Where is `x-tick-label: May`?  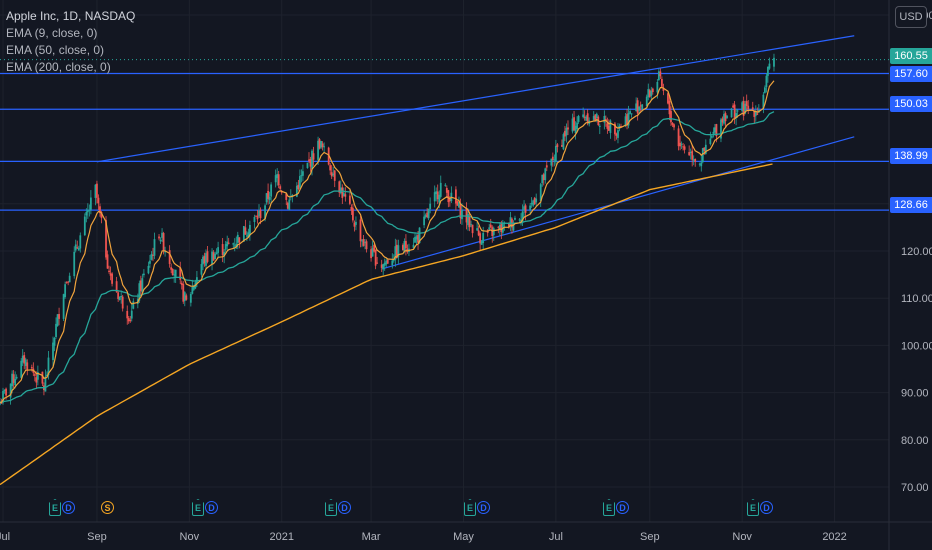 x-tick-label: May is located at coordinates (463, 537).